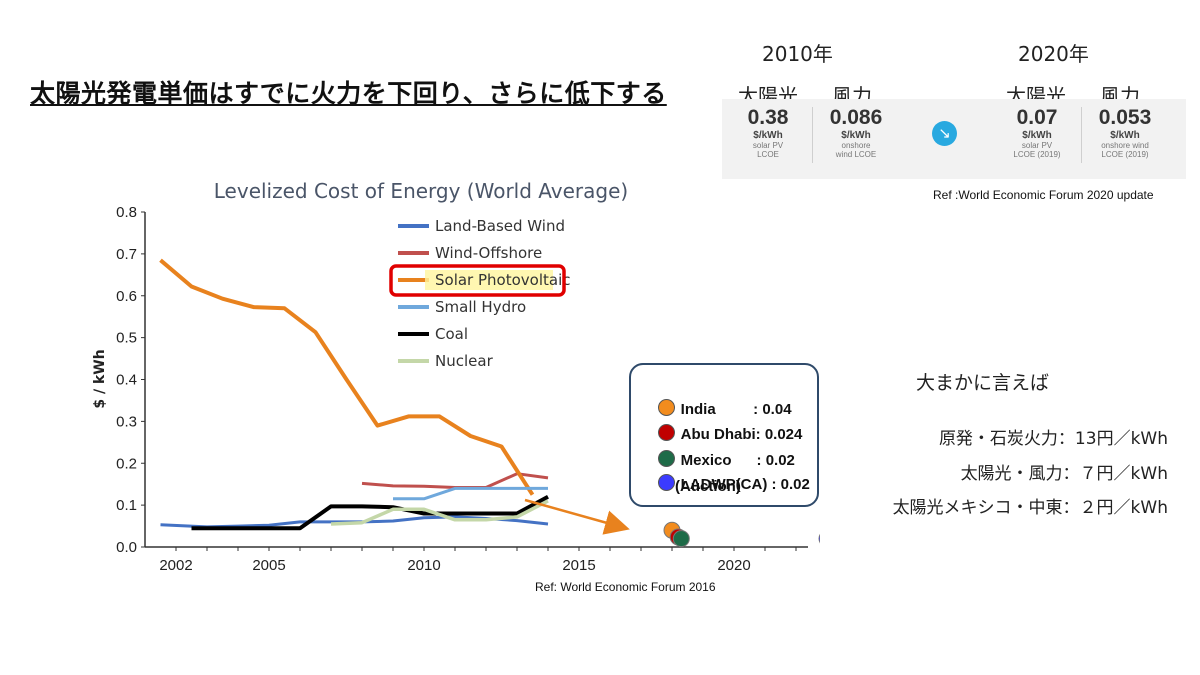 The width and height of the screenshot is (1200, 675). What do you see at coordinates (480, 307) in the screenshot?
I see `legend-label-small-hydro: Small Hydro` at bounding box center [480, 307].